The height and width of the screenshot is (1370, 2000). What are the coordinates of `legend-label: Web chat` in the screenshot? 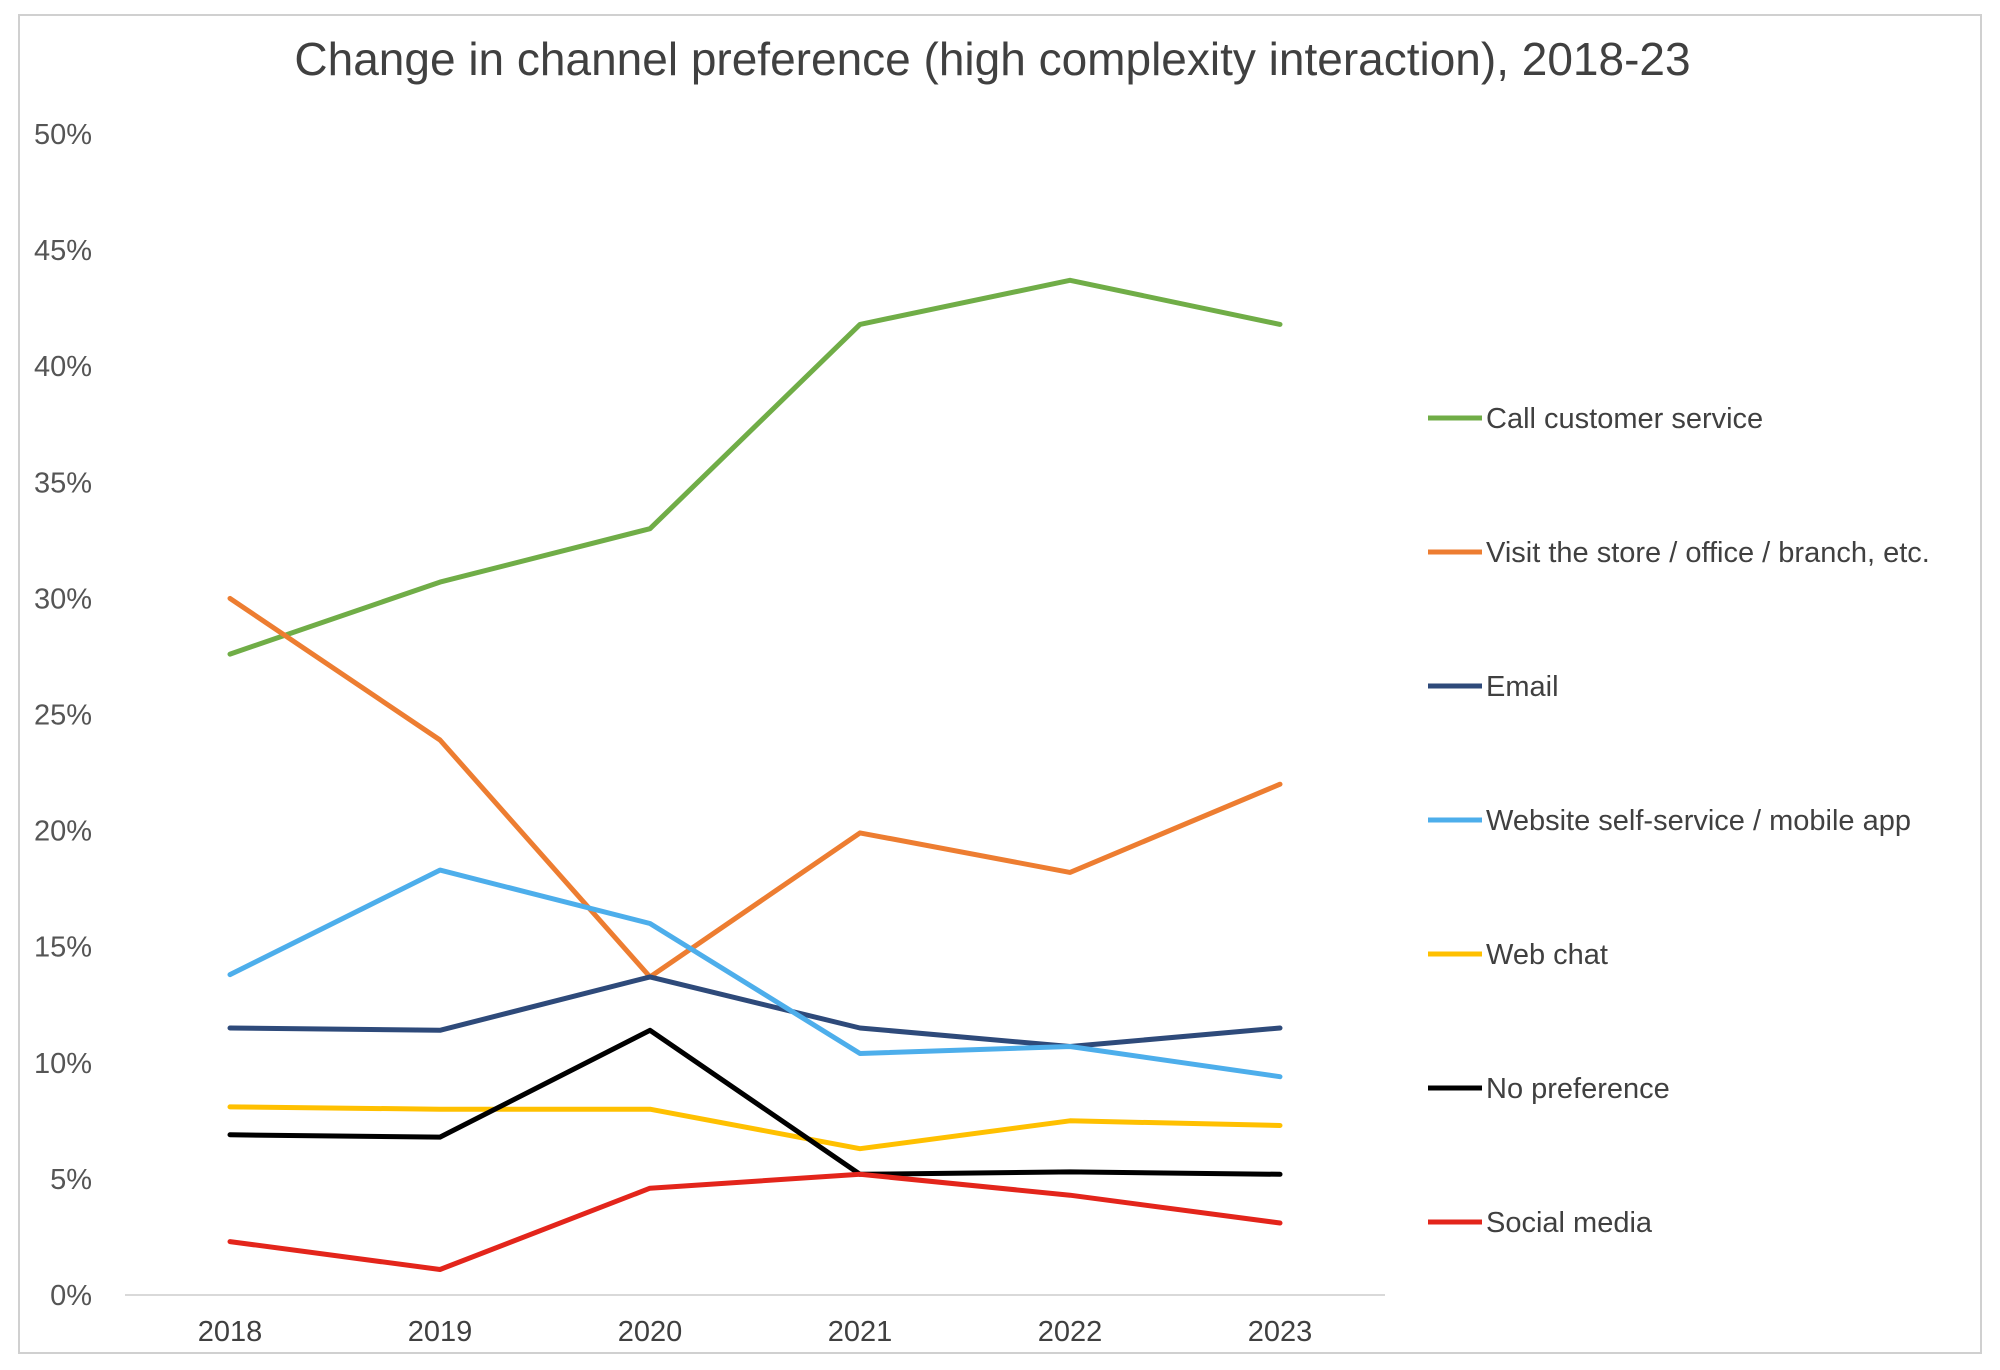 It's located at (1547, 955).